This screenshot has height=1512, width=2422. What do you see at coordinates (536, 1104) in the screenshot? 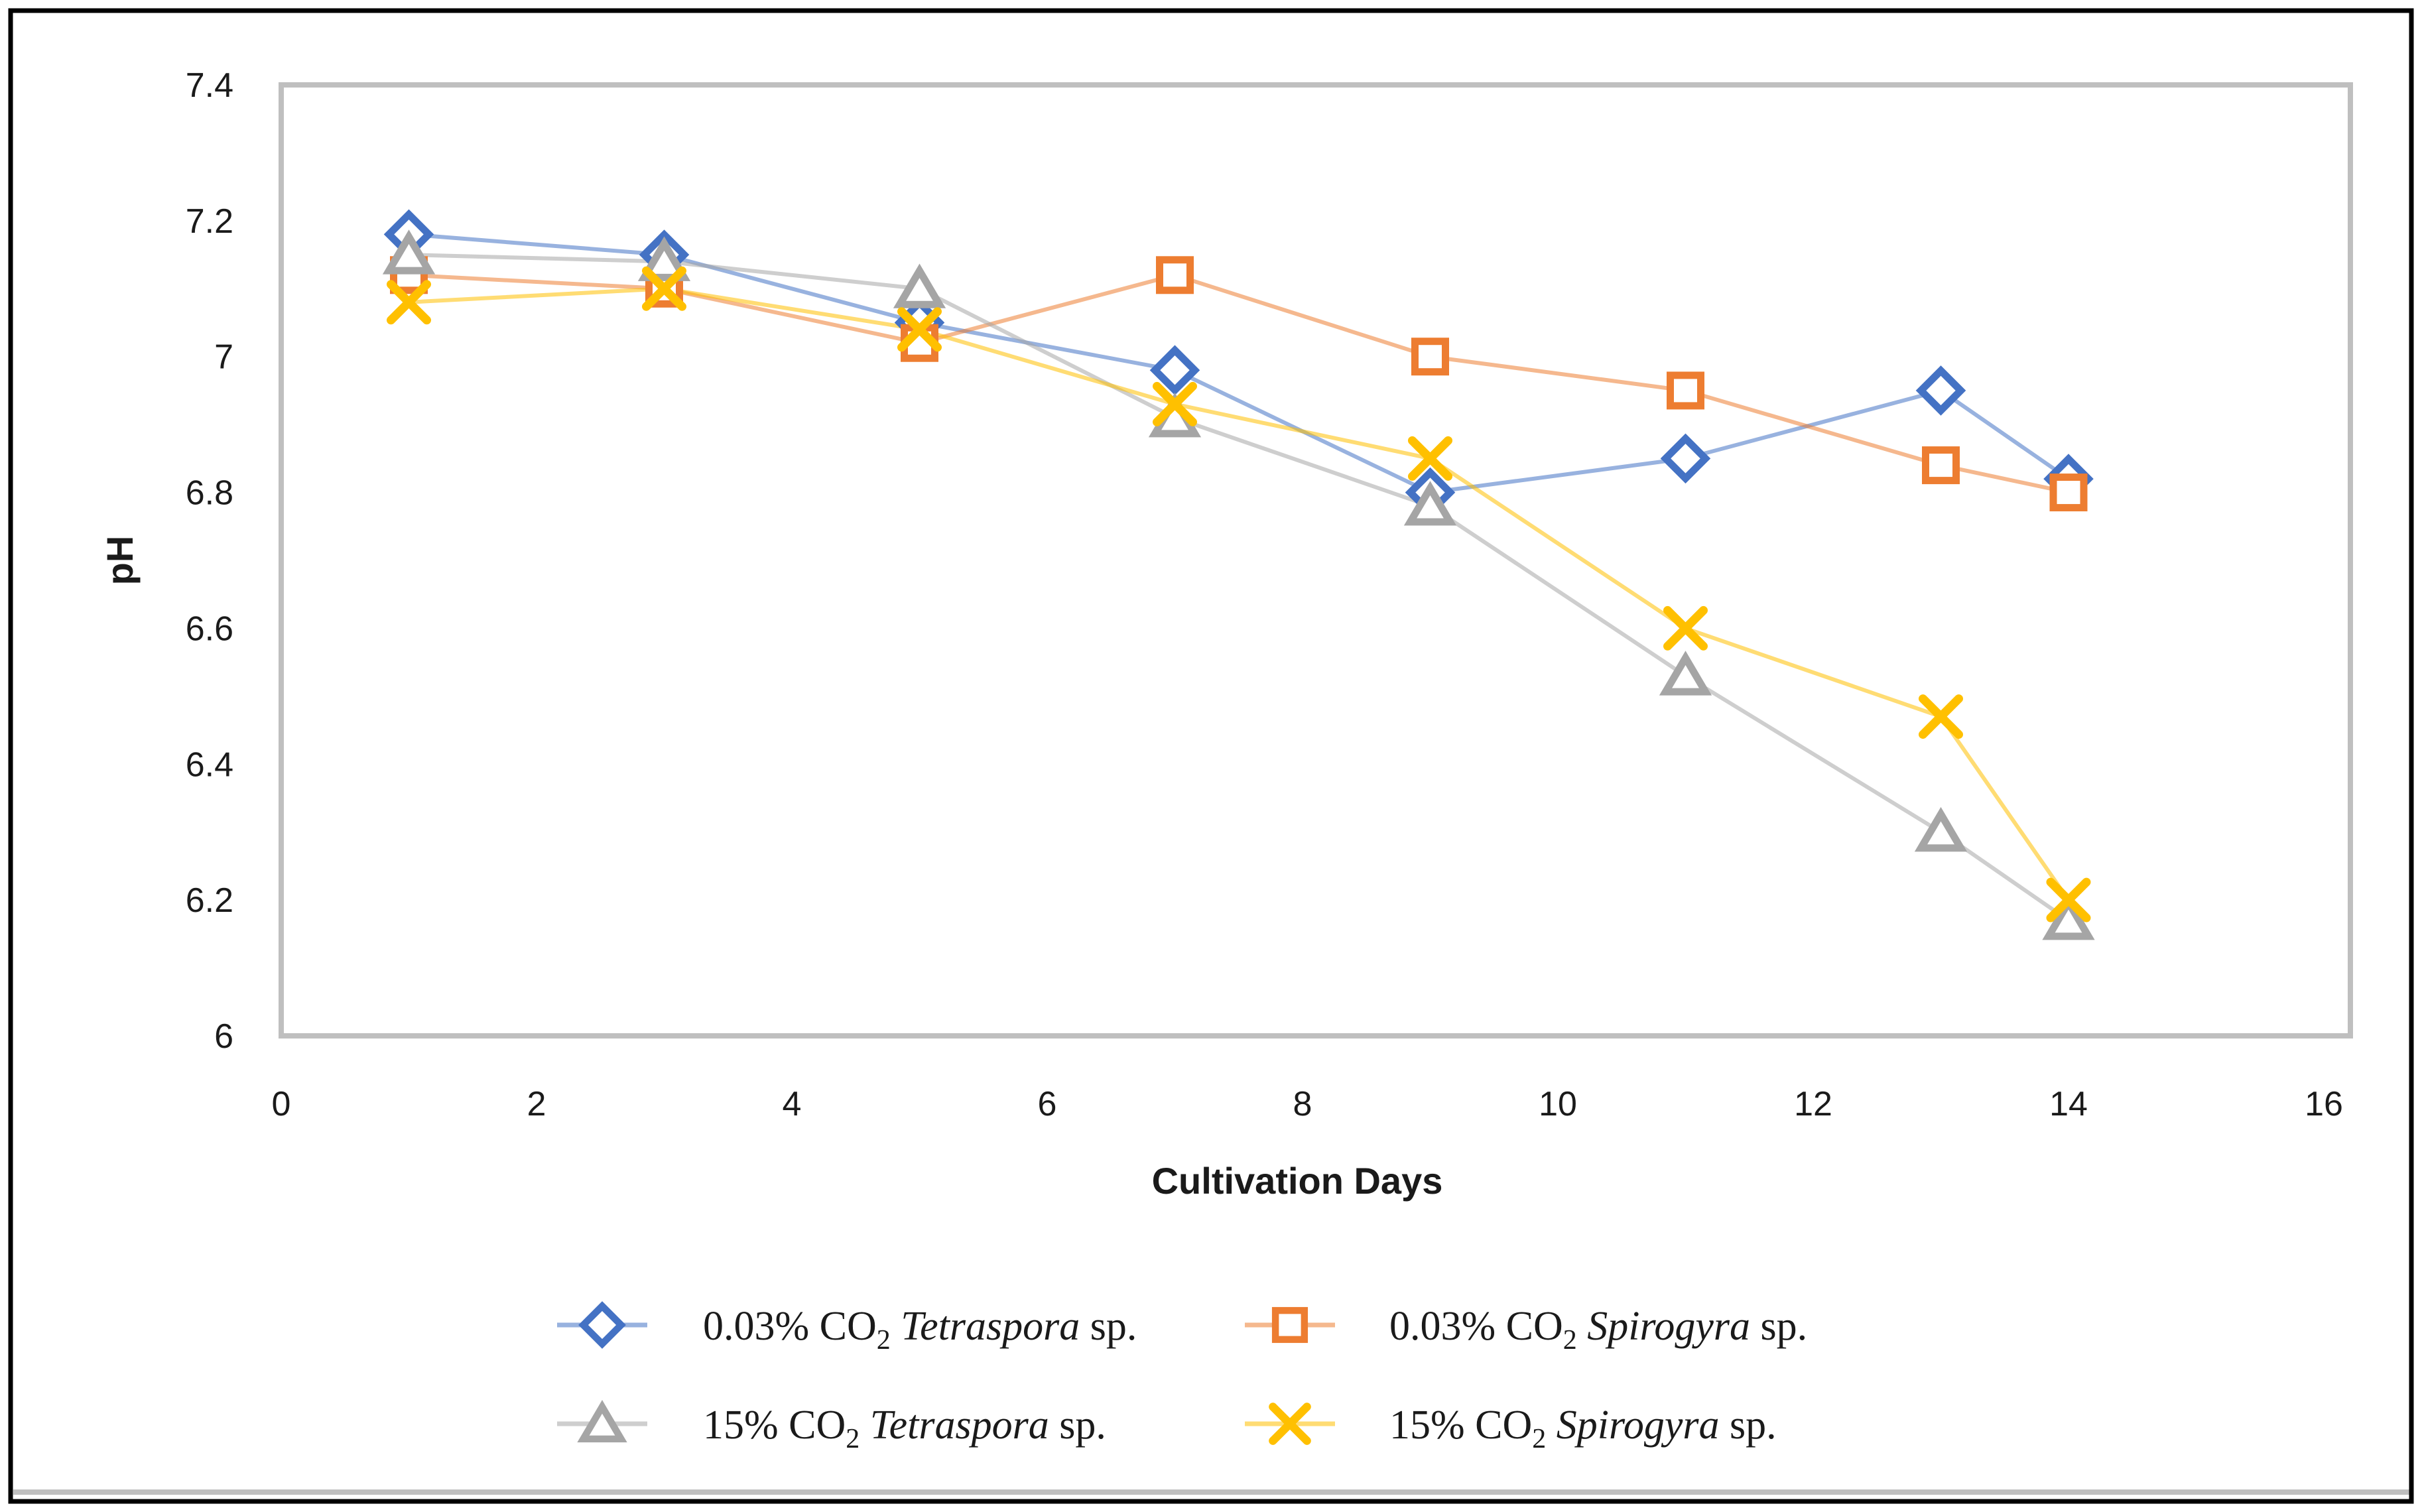
I see `x-tick-label-2: 2` at bounding box center [536, 1104].